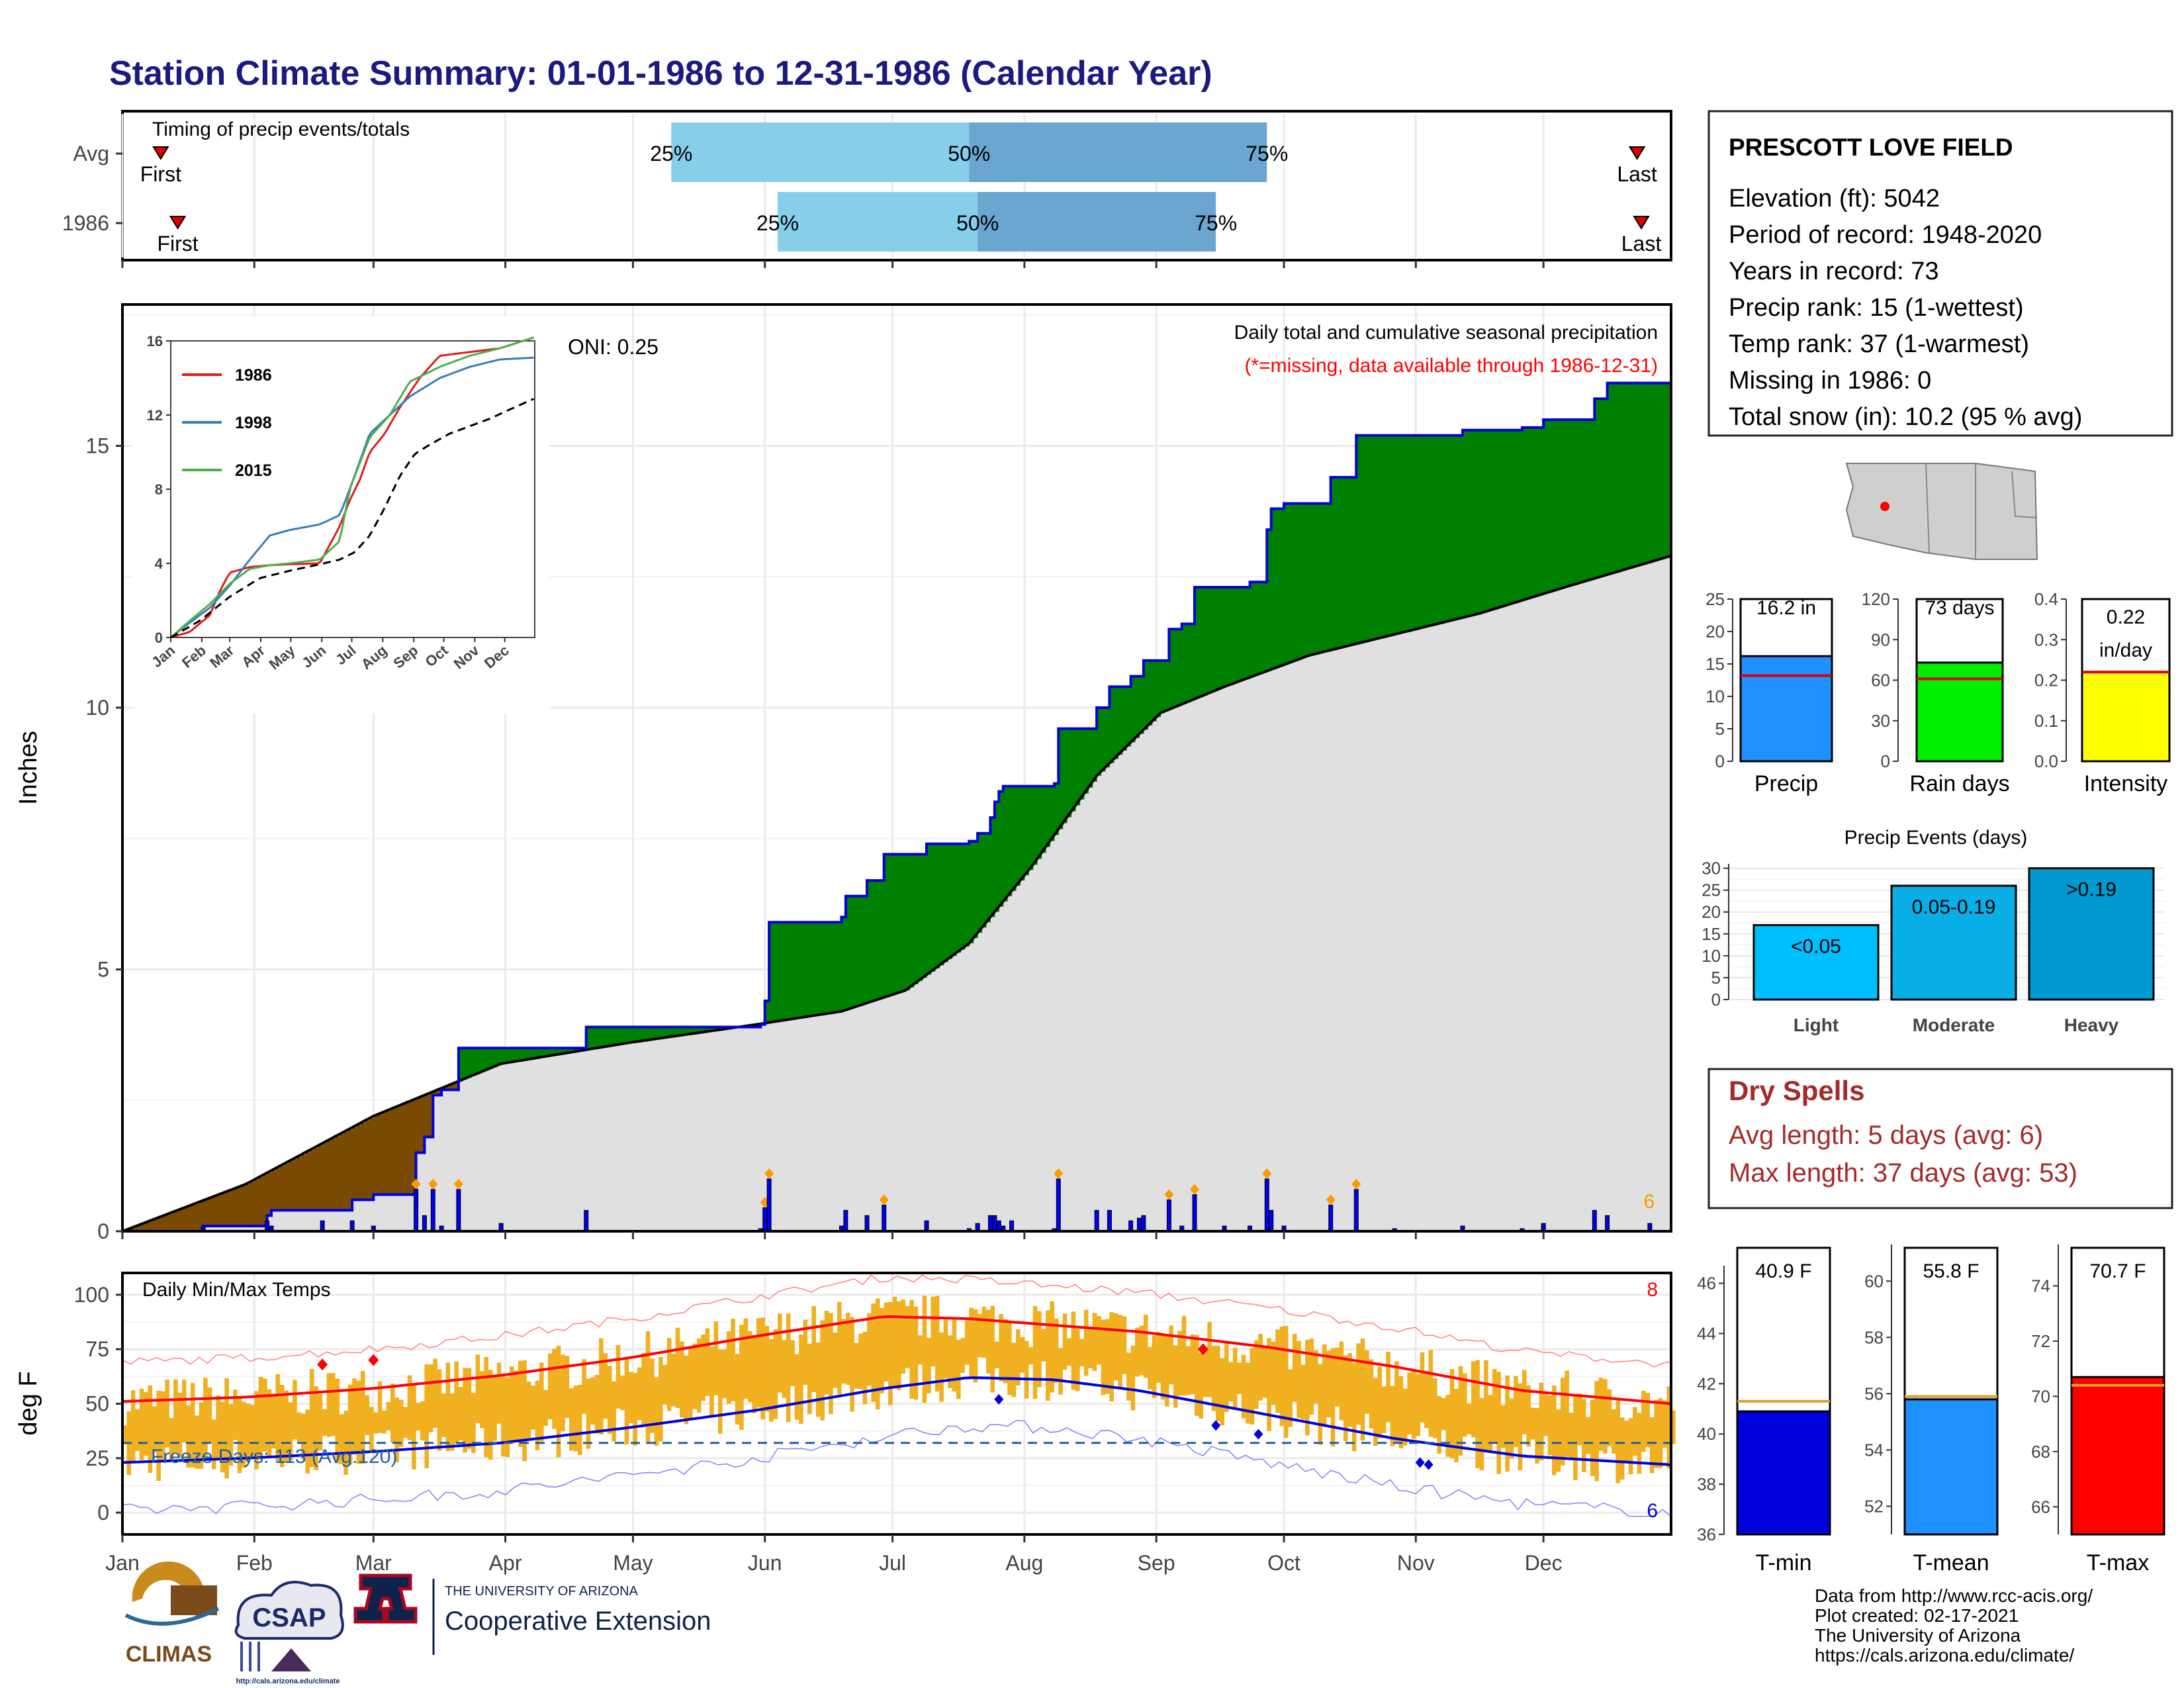  Describe the element at coordinates (2125, 650) in the screenshot. I see `summary-bar-unit: in/day` at that location.